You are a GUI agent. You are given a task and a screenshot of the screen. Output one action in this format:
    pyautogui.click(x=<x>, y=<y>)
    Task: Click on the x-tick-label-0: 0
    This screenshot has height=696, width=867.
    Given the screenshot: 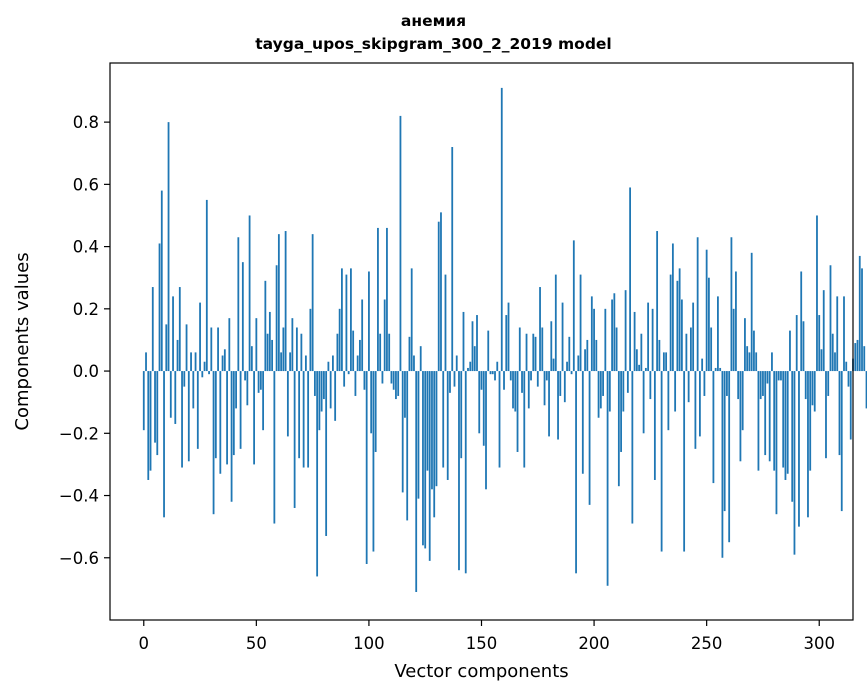 What is the action you would take?
    pyautogui.click(x=144, y=643)
    